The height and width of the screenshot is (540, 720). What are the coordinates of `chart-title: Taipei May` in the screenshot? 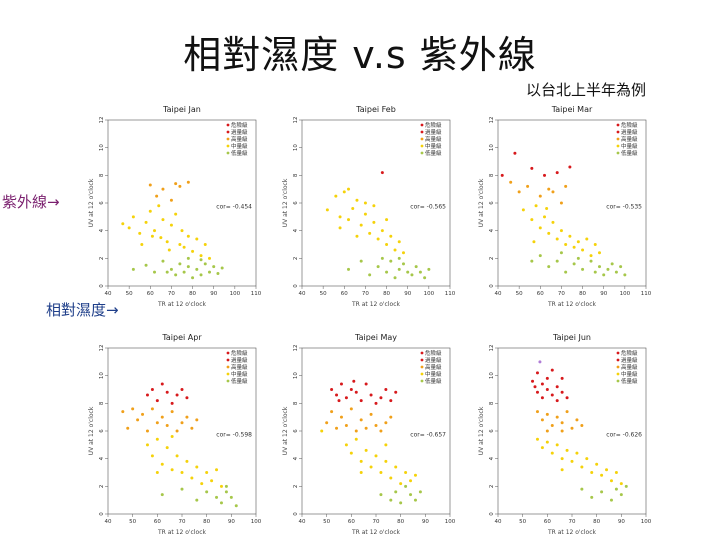 It's located at (375, 337).